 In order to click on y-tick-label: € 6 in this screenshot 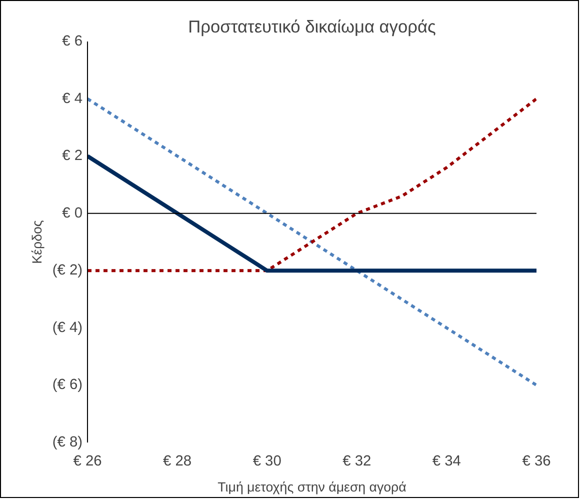, I will do `click(72, 42)`.